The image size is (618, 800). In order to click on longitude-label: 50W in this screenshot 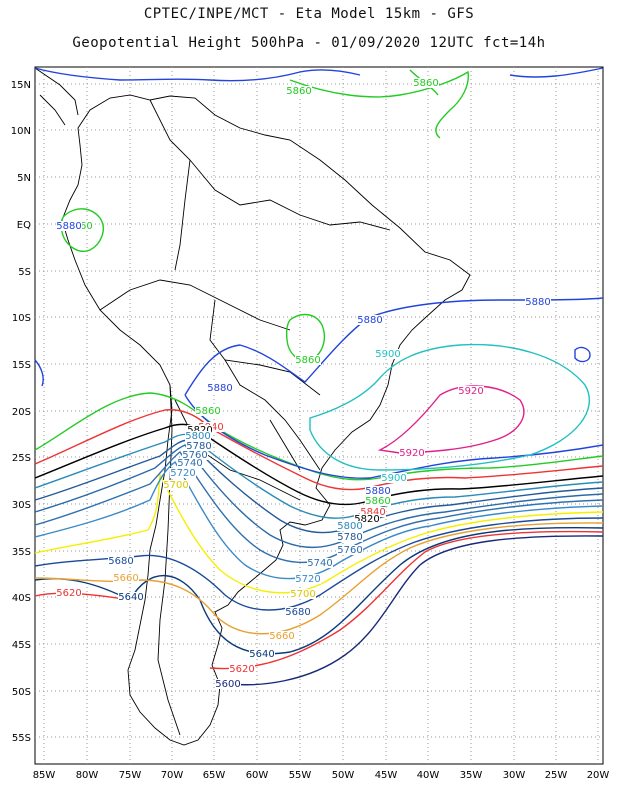, I will do `click(343, 775)`.